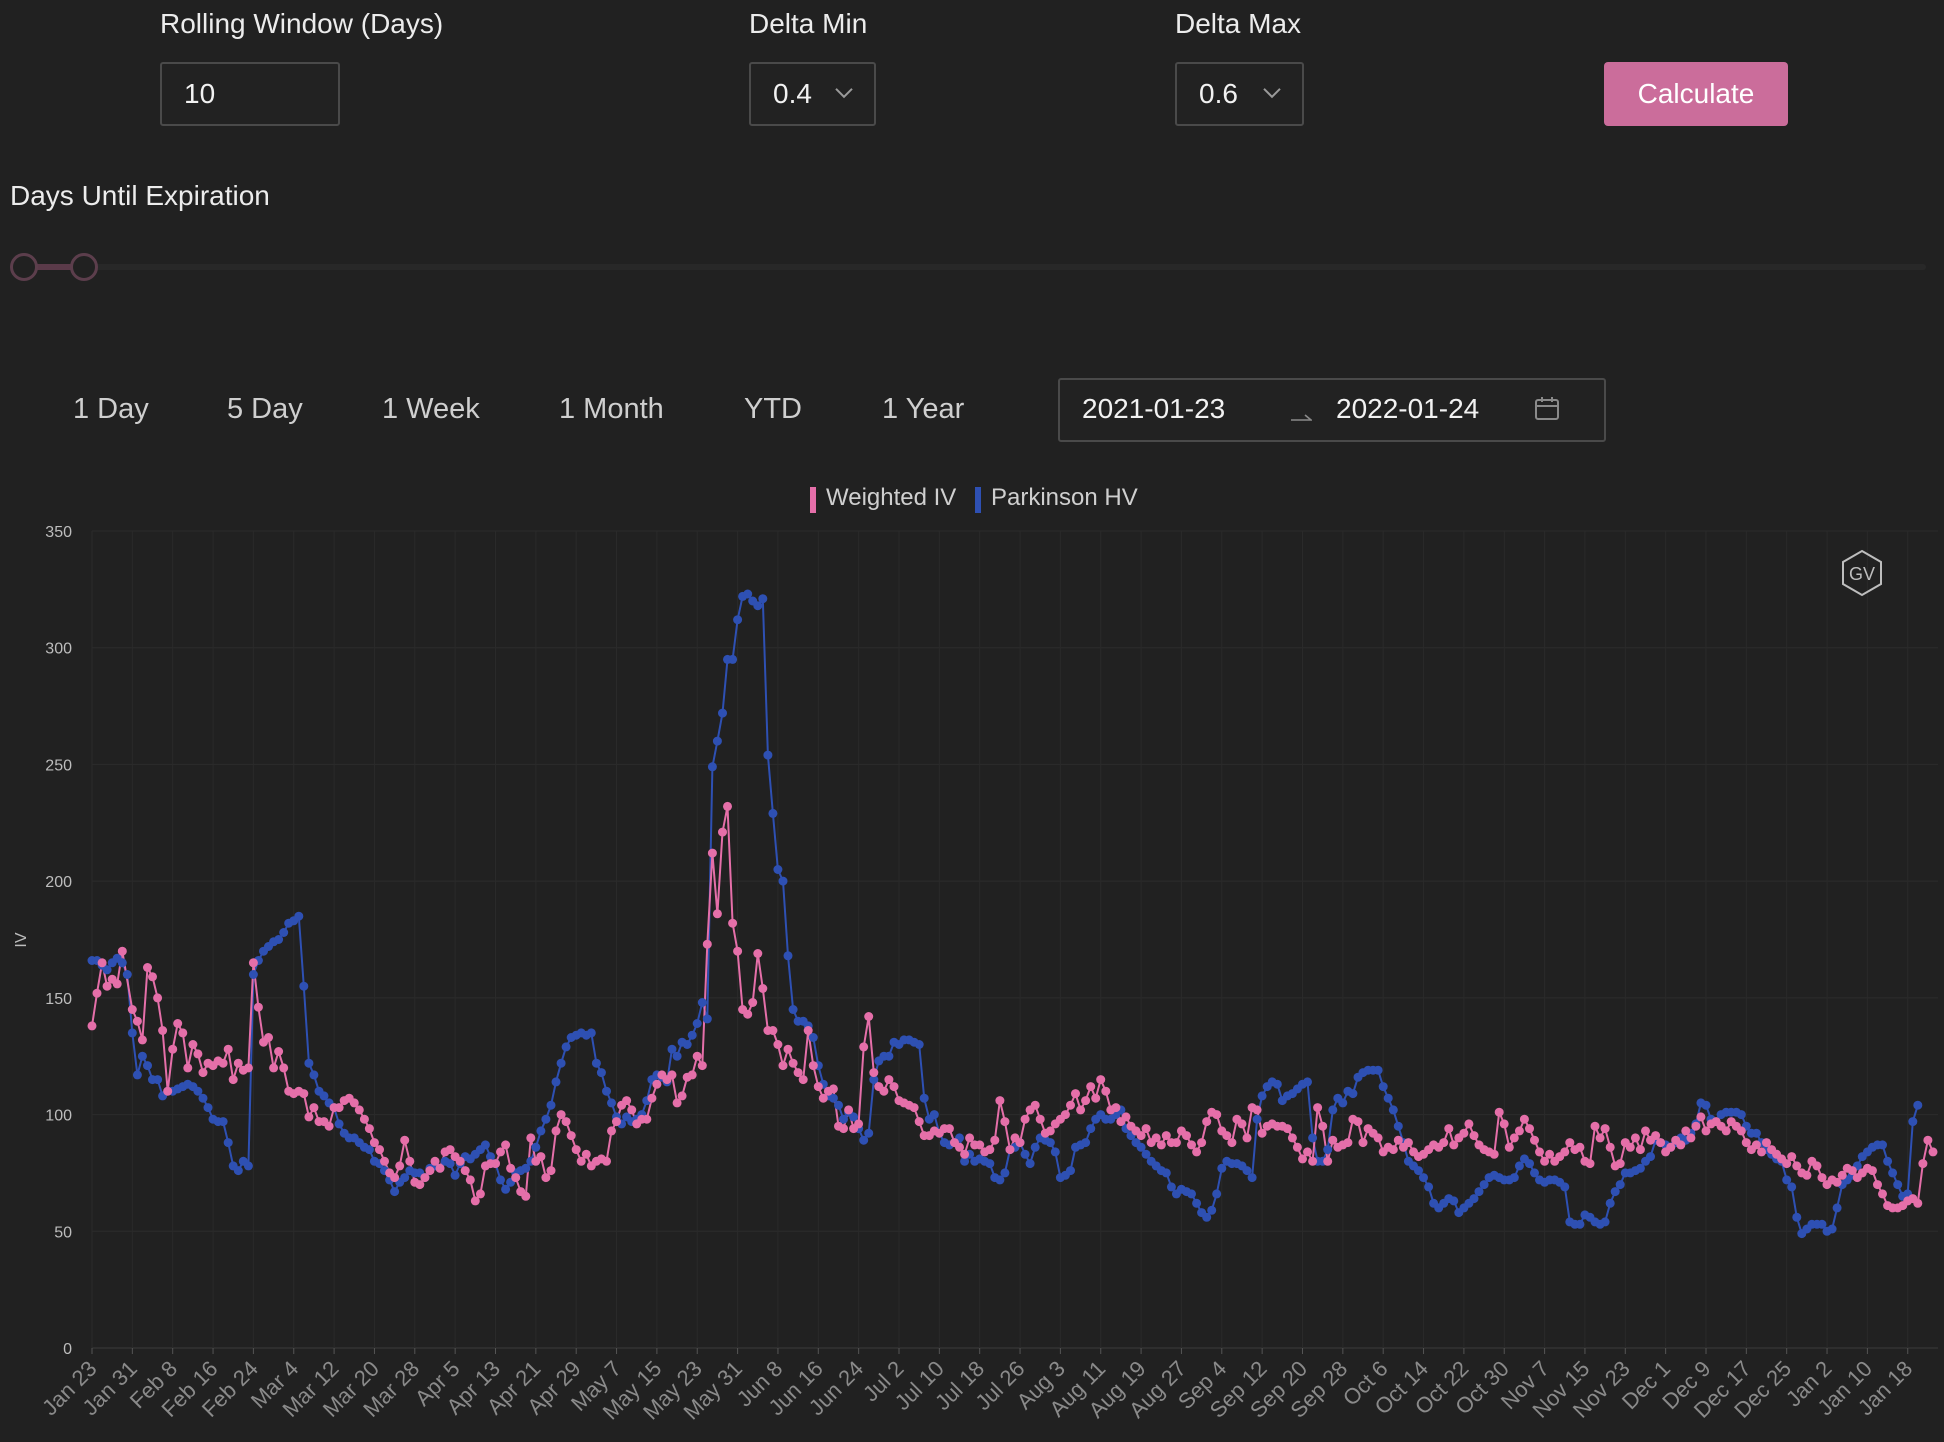 This screenshot has height=1442, width=1944. I want to click on legend-weighted-iv: Weighted IV, so click(891, 497).